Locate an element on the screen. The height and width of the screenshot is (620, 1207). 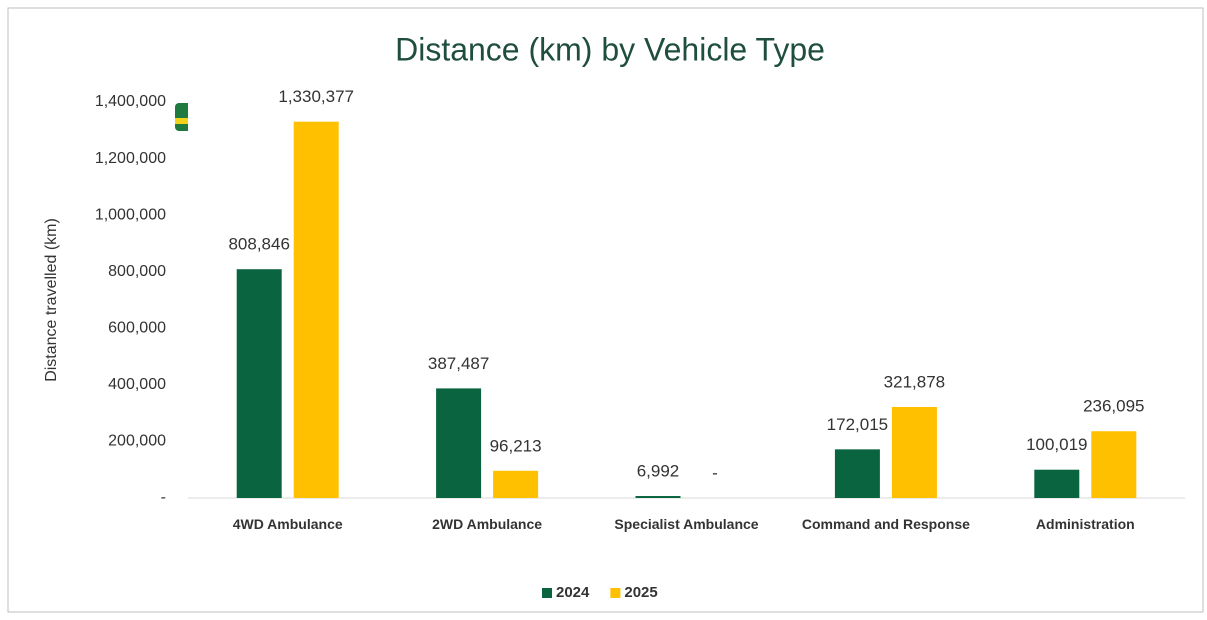
data-label: 387,487 is located at coordinates (458, 363).